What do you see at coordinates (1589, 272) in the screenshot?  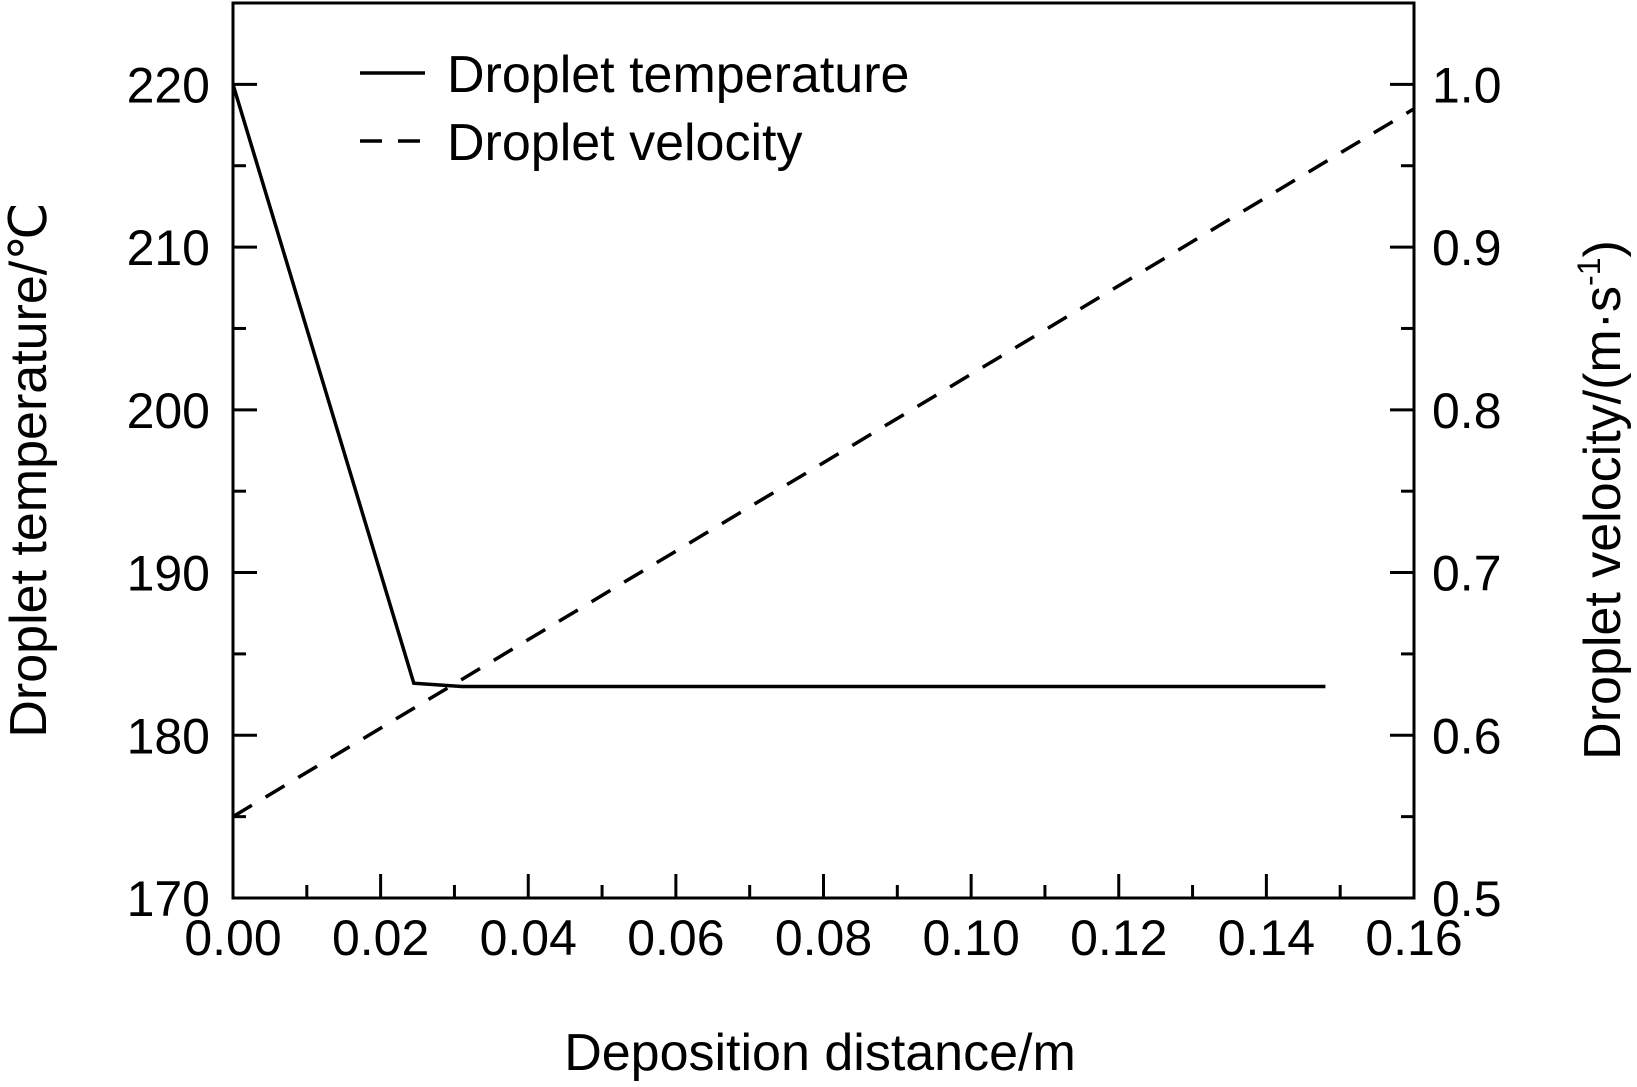 I see `y-right-axis-title-superscript: -1` at bounding box center [1589, 272].